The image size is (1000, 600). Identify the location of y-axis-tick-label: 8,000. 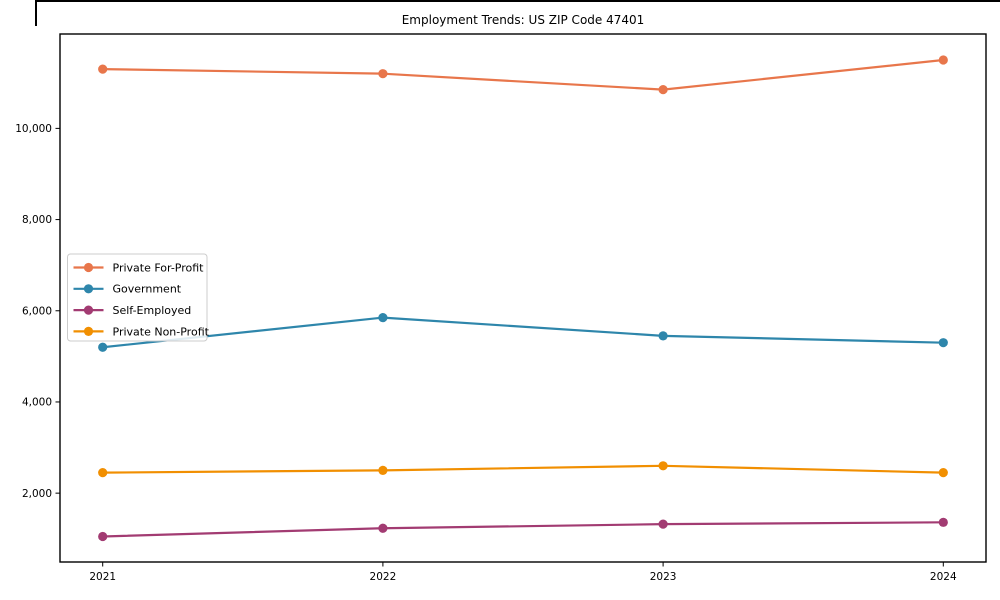
(37, 220).